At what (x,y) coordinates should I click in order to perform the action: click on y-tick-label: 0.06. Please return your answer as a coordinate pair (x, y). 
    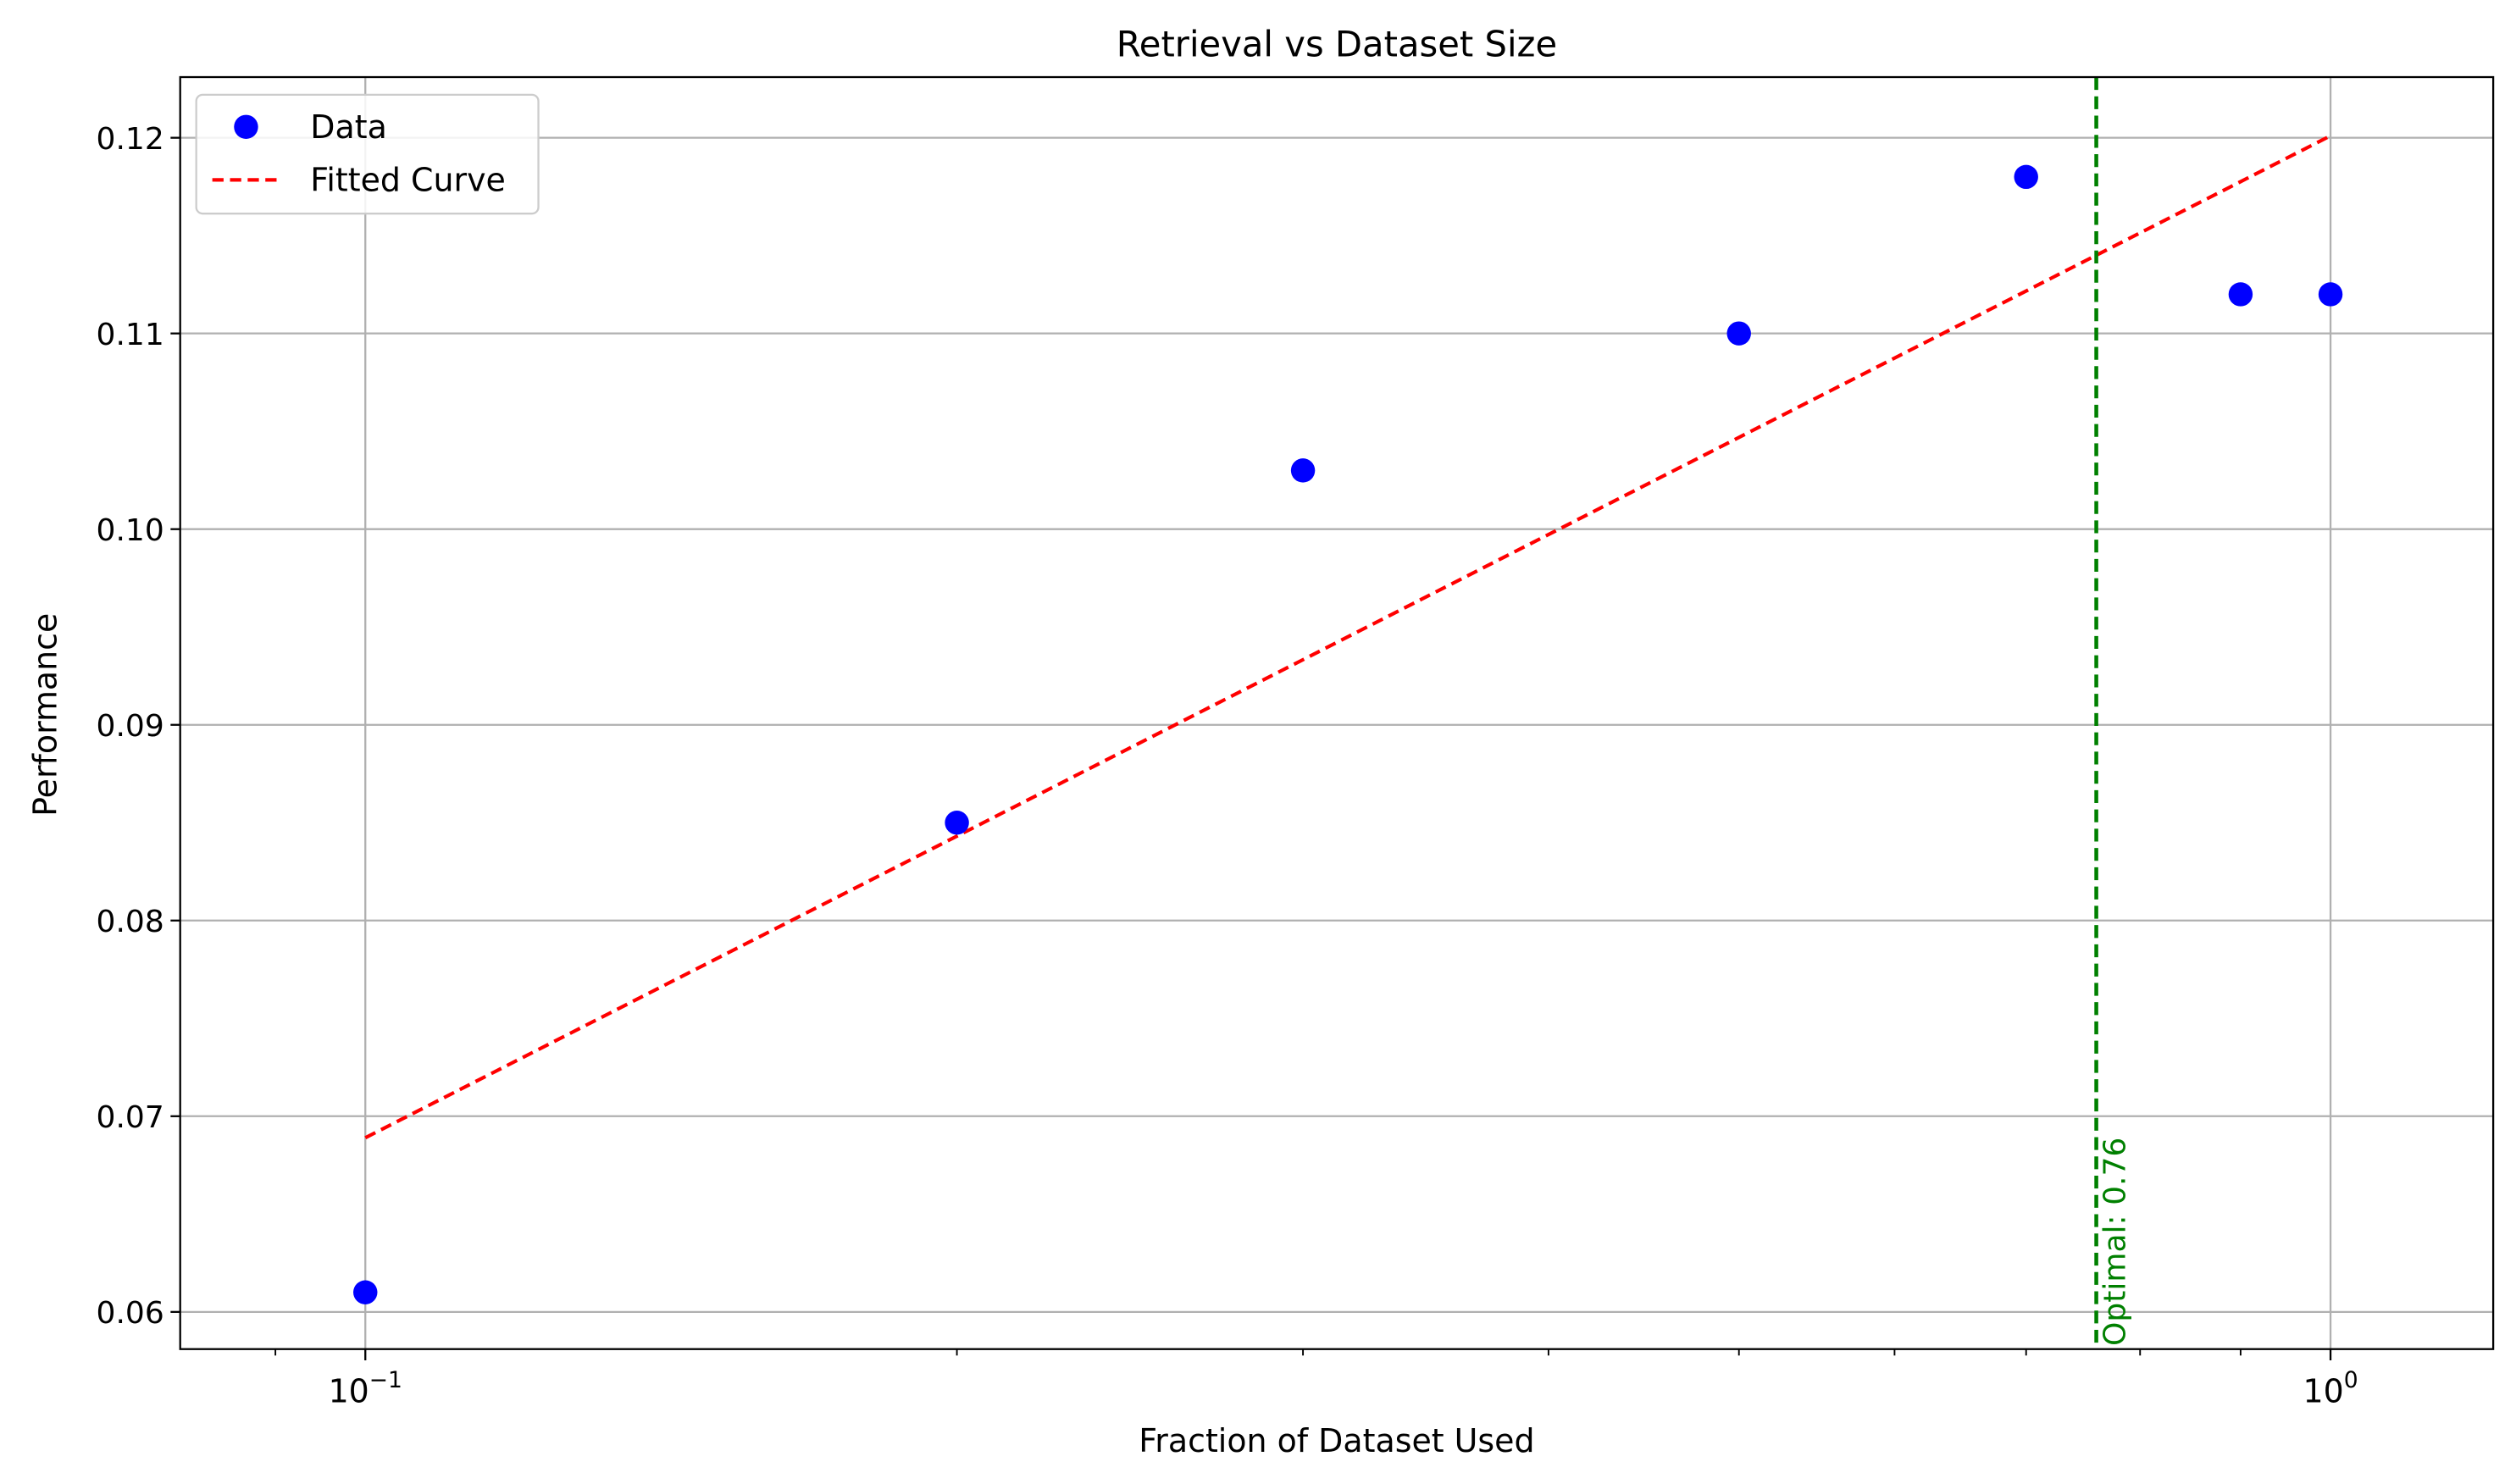
    Looking at the image, I should click on (130, 1313).